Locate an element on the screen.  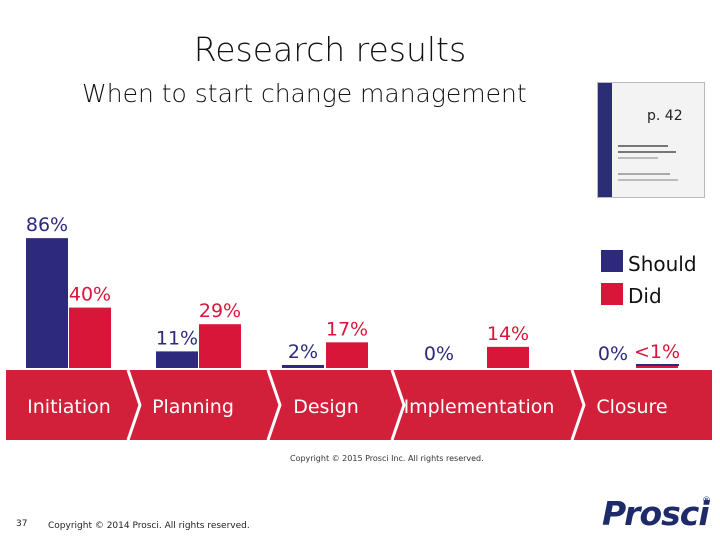
data-label-did-closure: <1% is located at coordinates (657, 352).